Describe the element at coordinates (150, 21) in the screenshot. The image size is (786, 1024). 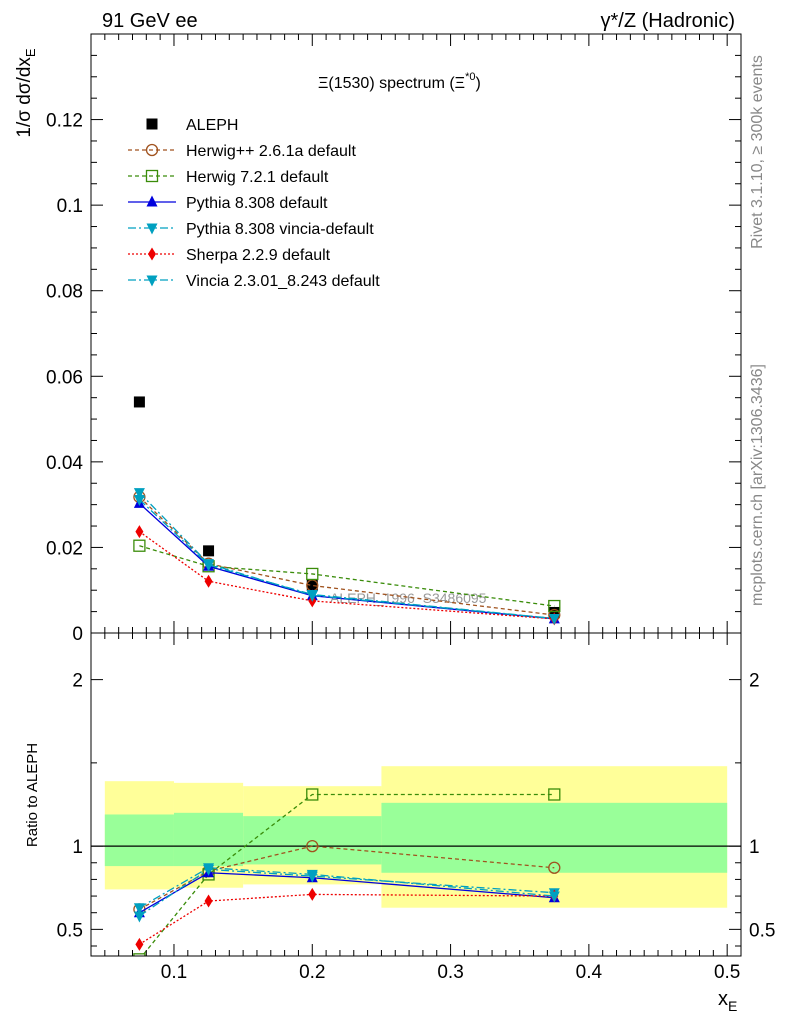
I see `header-left: 91 GeV ee` at that location.